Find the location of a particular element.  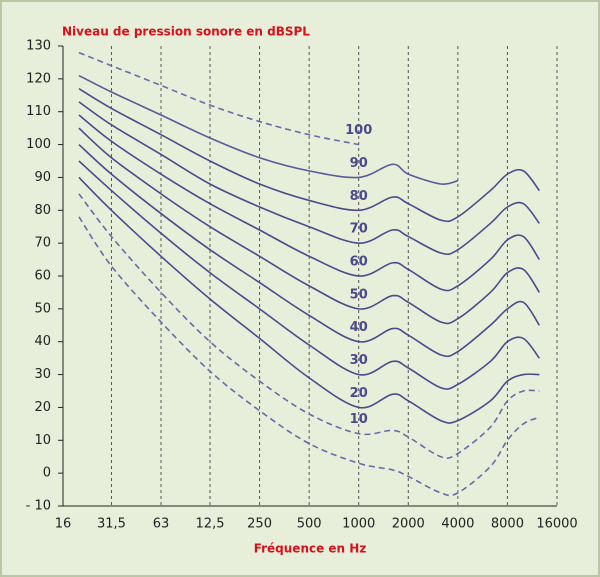

y-tick-label: 70 is located at coordinates (42, 243).